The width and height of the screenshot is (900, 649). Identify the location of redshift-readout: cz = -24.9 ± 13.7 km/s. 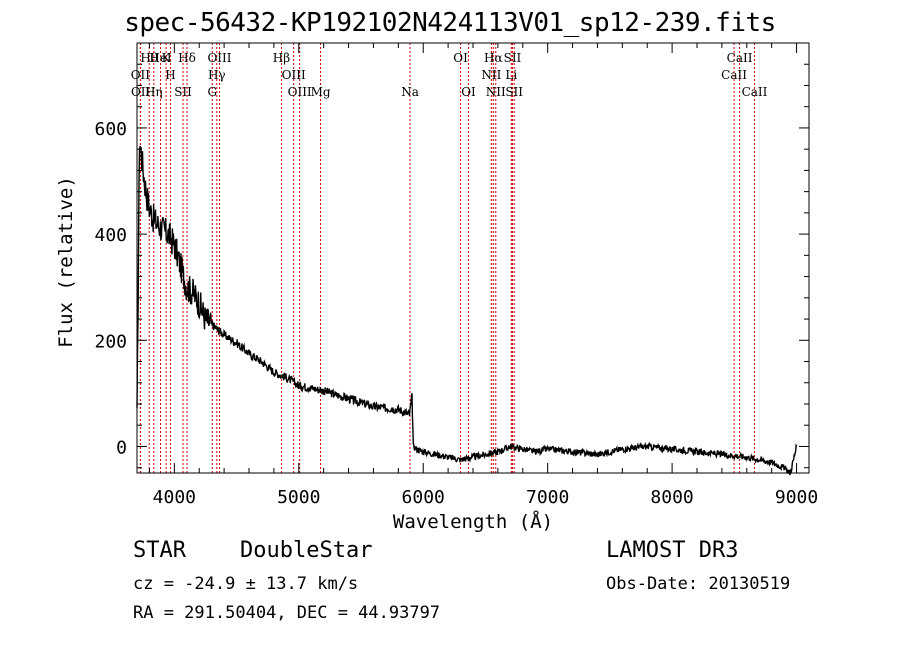
(246, 584).